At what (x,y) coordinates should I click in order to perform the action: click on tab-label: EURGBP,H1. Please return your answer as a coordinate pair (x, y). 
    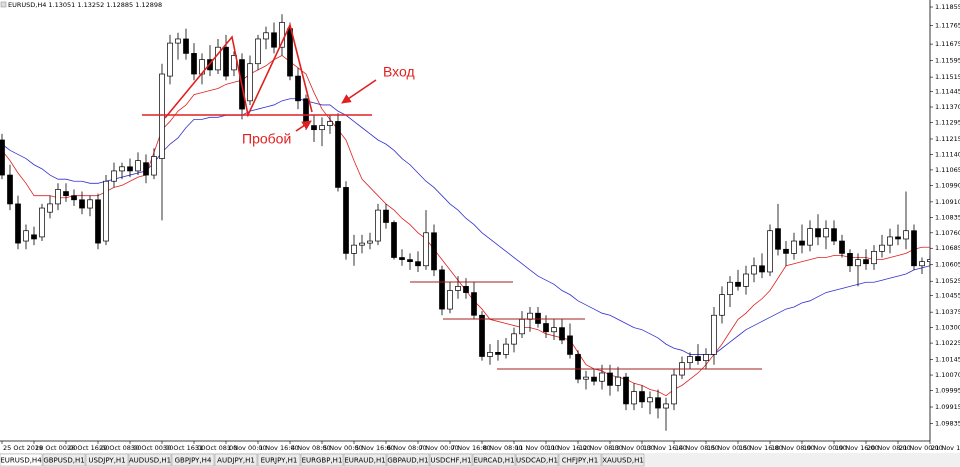
    Looking at the image, I should click on (322, 461).